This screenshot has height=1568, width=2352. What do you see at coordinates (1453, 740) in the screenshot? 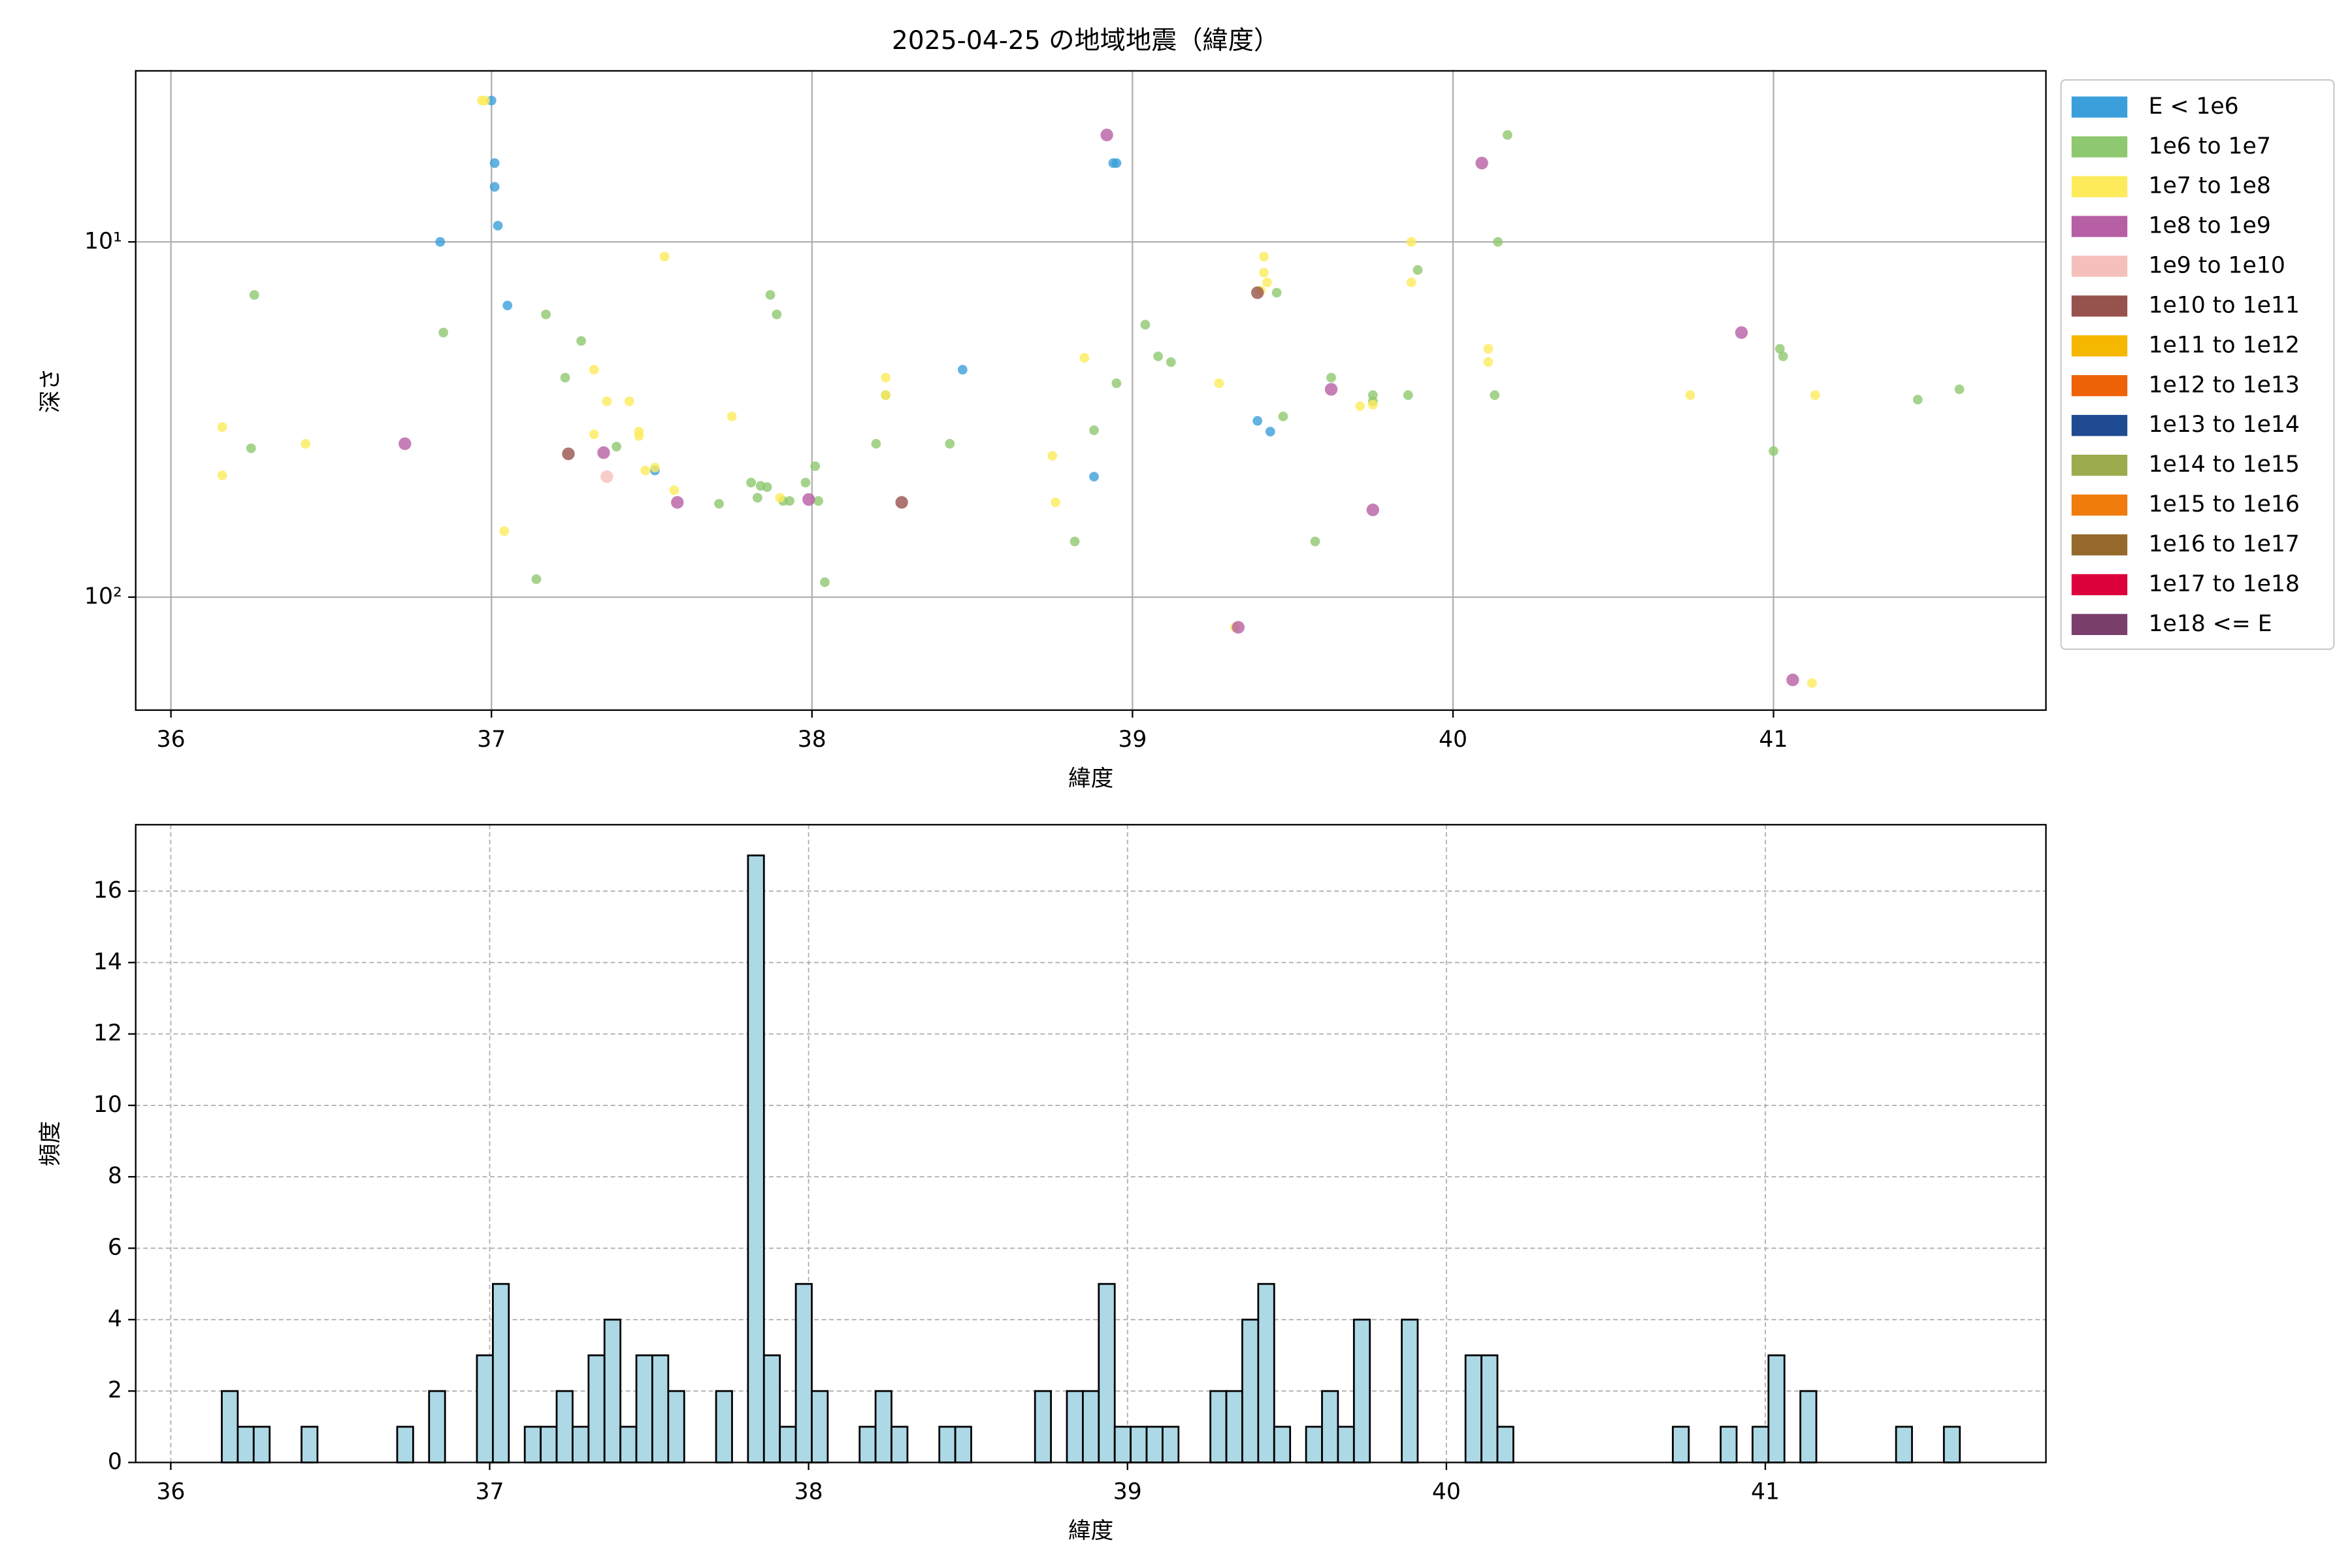
I see `x-tick-label: 40` at bounding box center [1453, 740].